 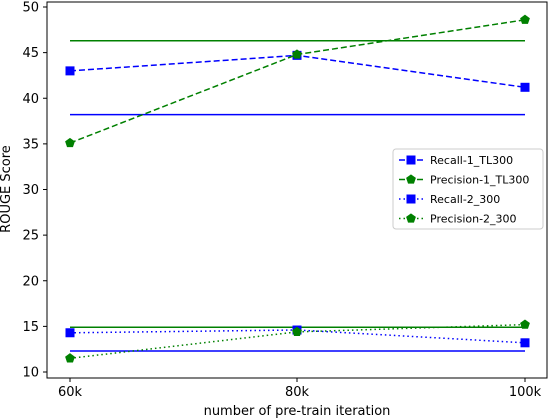 I want to click on legend-label-recall-2-300: Recall-2_300, so click(x=465, y=199).